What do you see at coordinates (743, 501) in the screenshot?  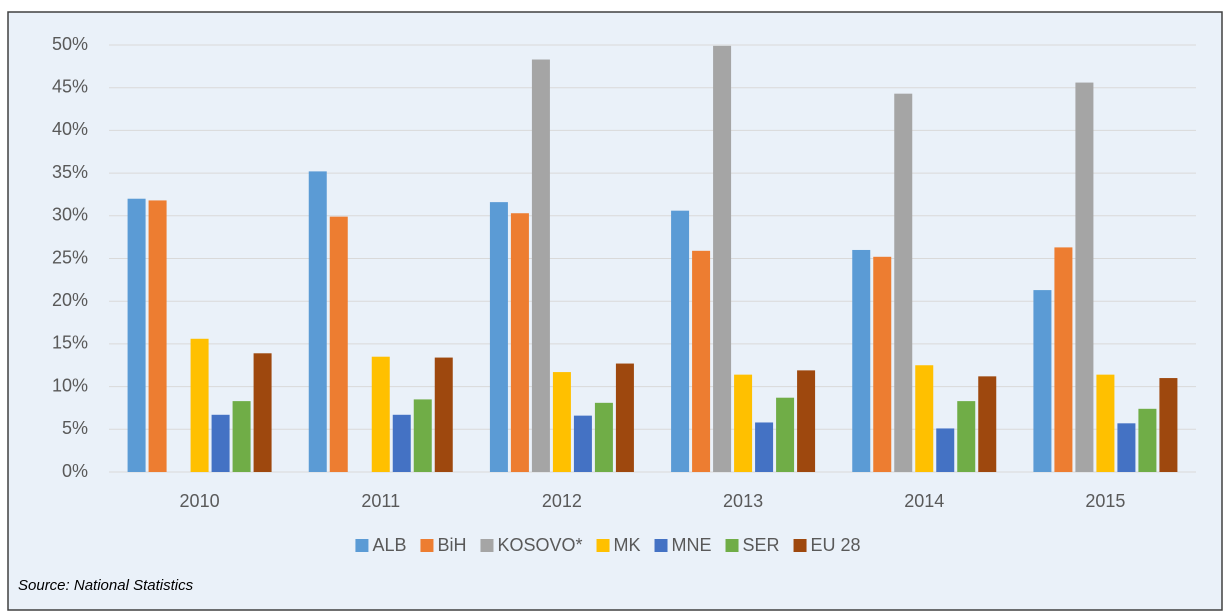 I see `x-tick-label: 2013` at bounding box center [743, 501].